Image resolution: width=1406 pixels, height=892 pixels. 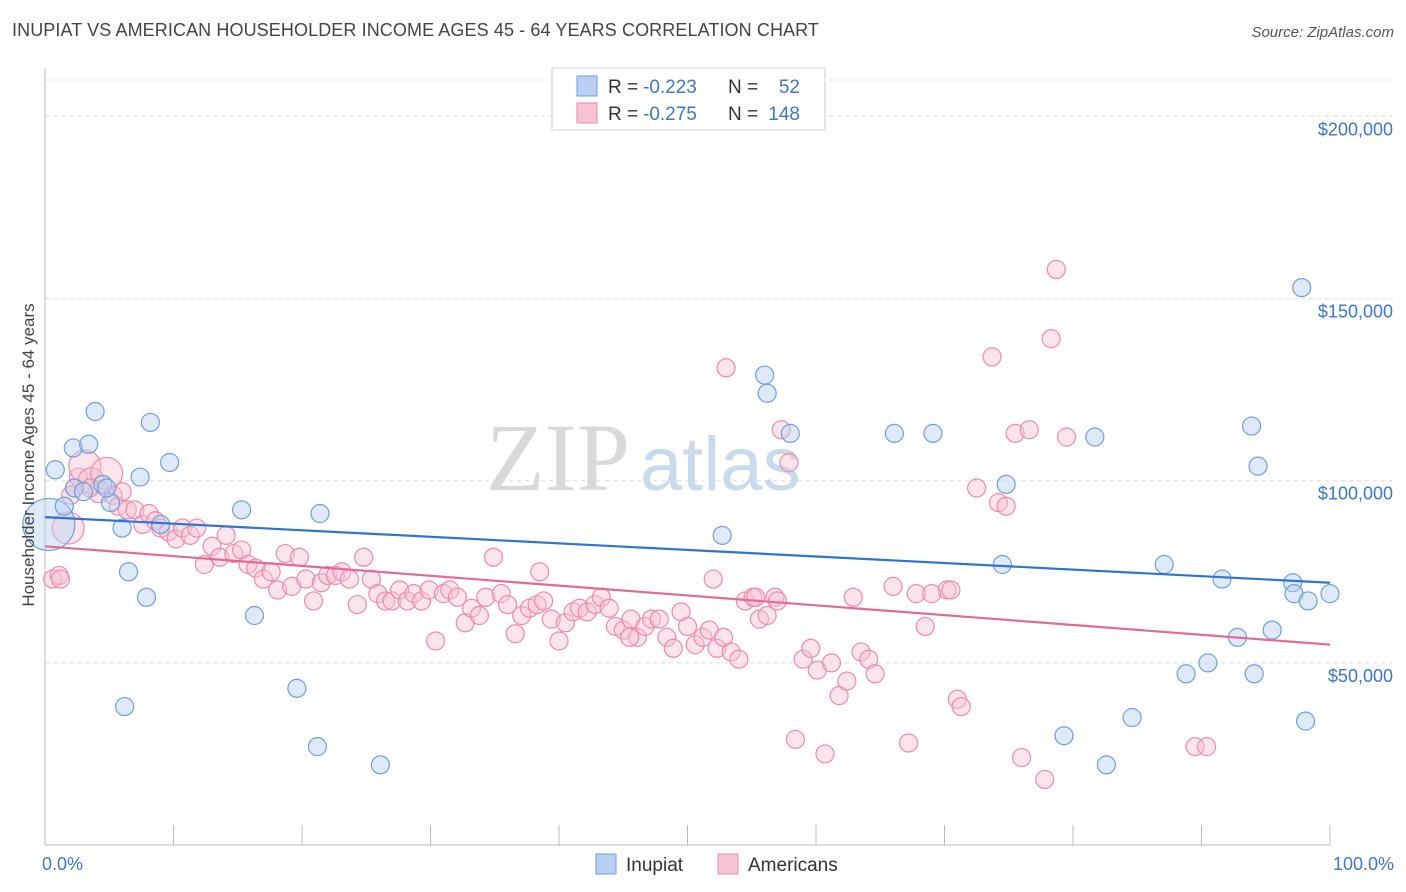 I want to click on x-tick-labels: 0.0% 100.0%, so click(x=718, y=864).